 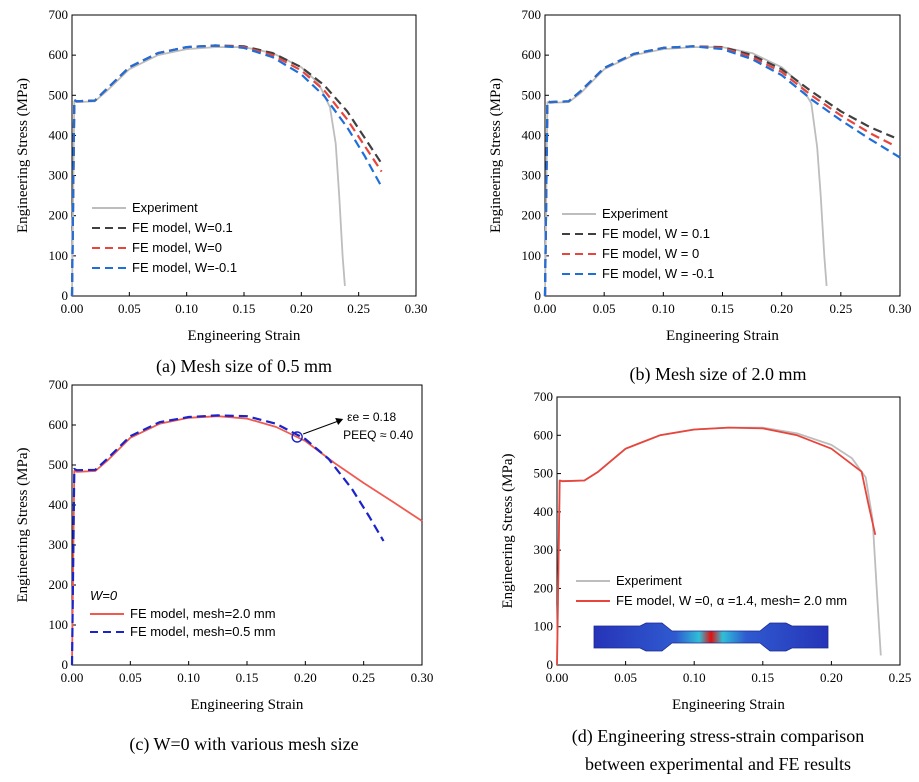 What do you see at coordinates (297, 437) in the screenshot?
I see `annotation-marker` at bounding box center [297, 437].